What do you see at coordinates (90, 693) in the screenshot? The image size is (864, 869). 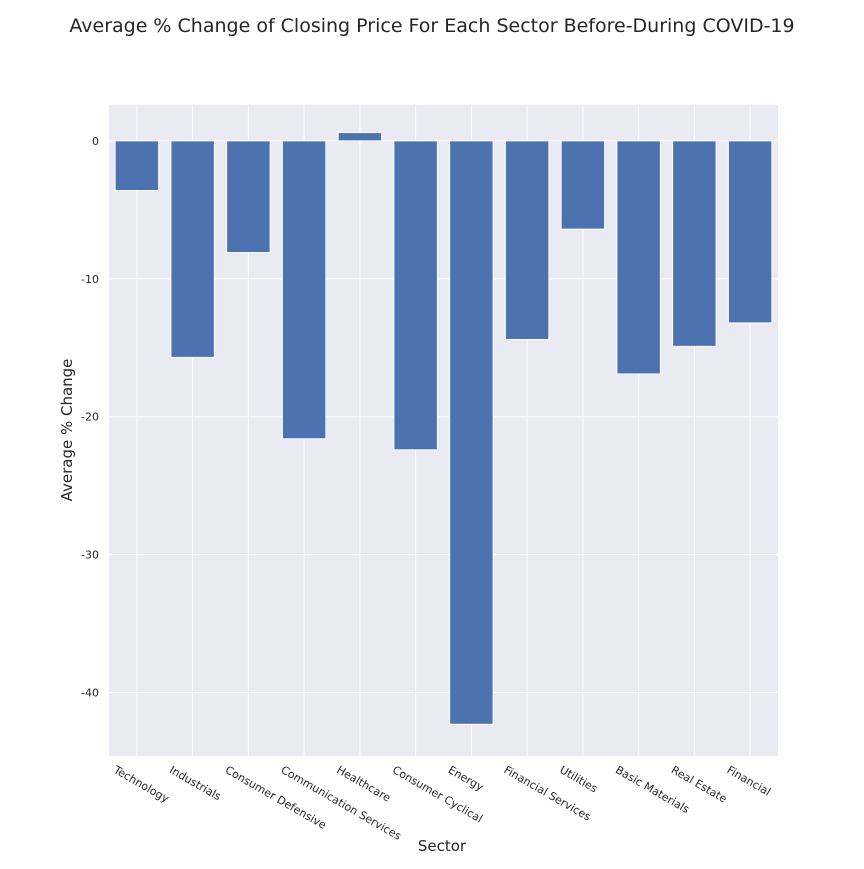 I see `y-tick-label: -40` at bounding box center [90, 693].